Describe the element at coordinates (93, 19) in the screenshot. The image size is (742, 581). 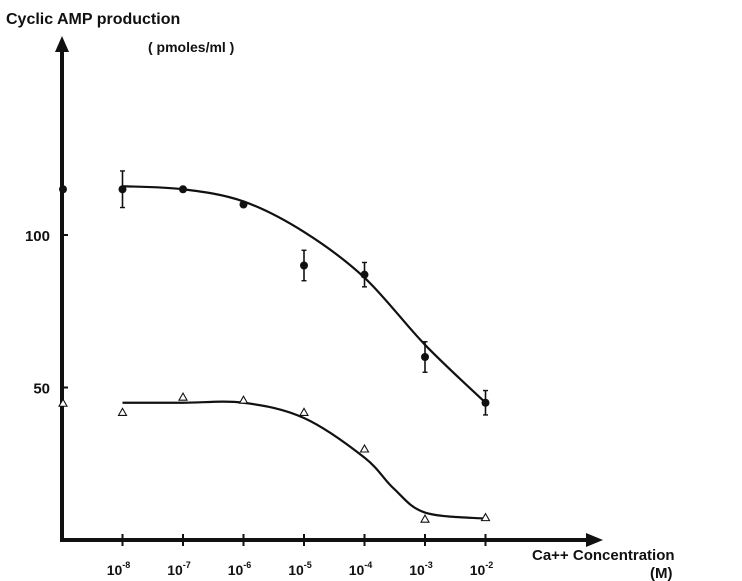
I see `y-axis-title: Cyclic AMP production` at that location.